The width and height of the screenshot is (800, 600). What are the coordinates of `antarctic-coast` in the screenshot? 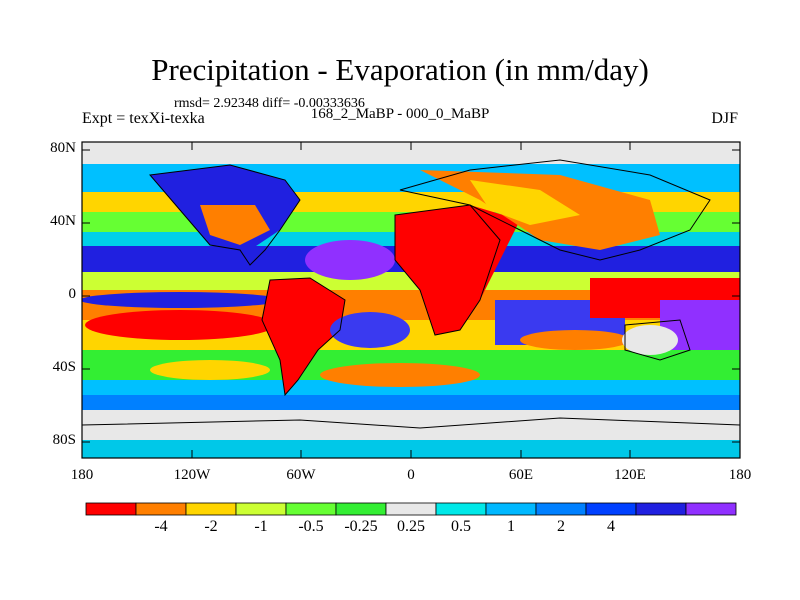 It's located at (411, 449).